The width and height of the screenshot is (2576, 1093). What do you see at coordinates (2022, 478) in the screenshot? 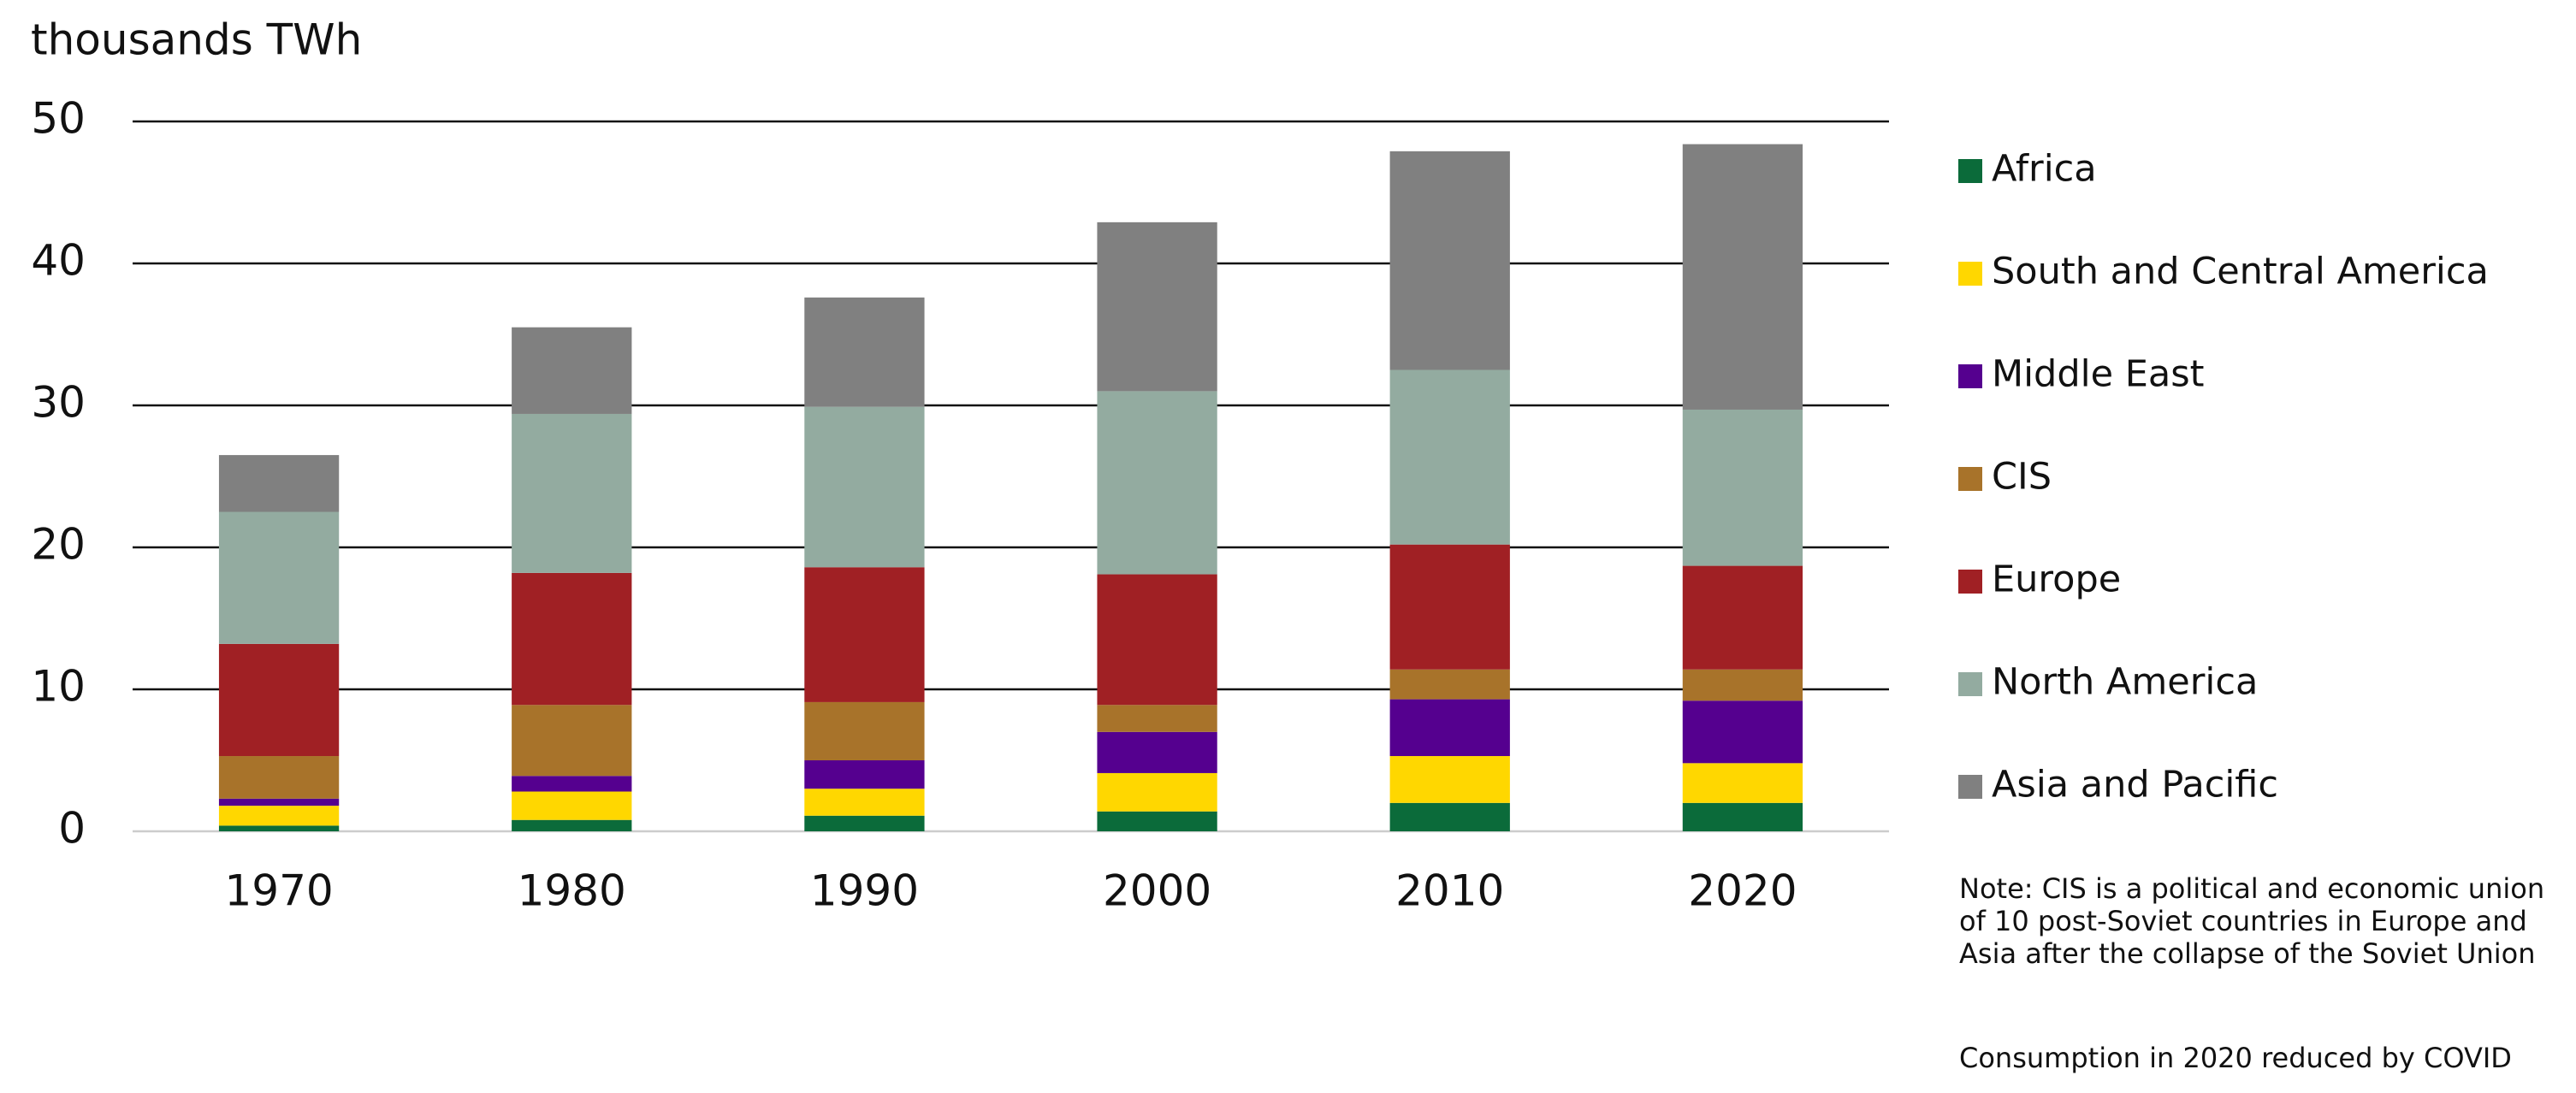
I see `legend-label: CIS` at bounding box center [2022, 478].